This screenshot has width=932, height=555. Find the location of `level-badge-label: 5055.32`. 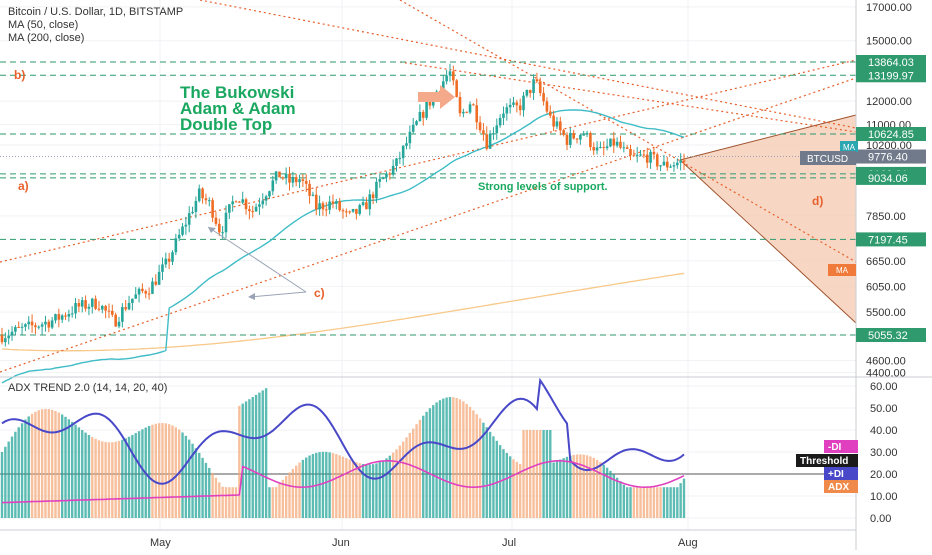

level-badge-label: 5055.32 is located at coordinates (888, 336).